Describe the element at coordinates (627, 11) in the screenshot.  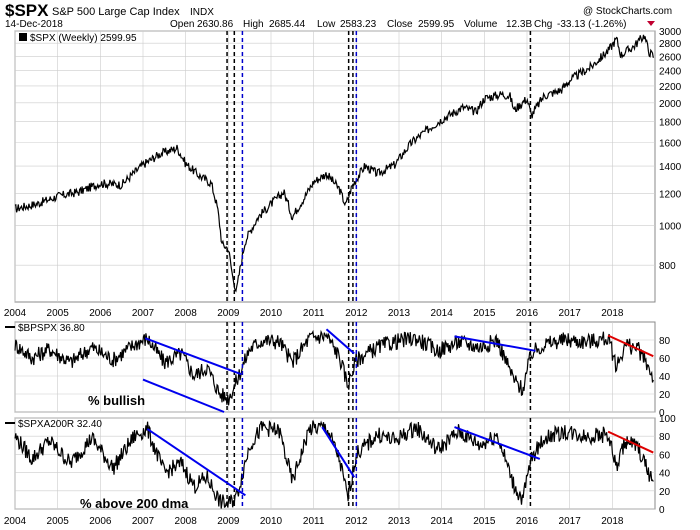
I see `watermark: @ StockCharts.com` at that location.